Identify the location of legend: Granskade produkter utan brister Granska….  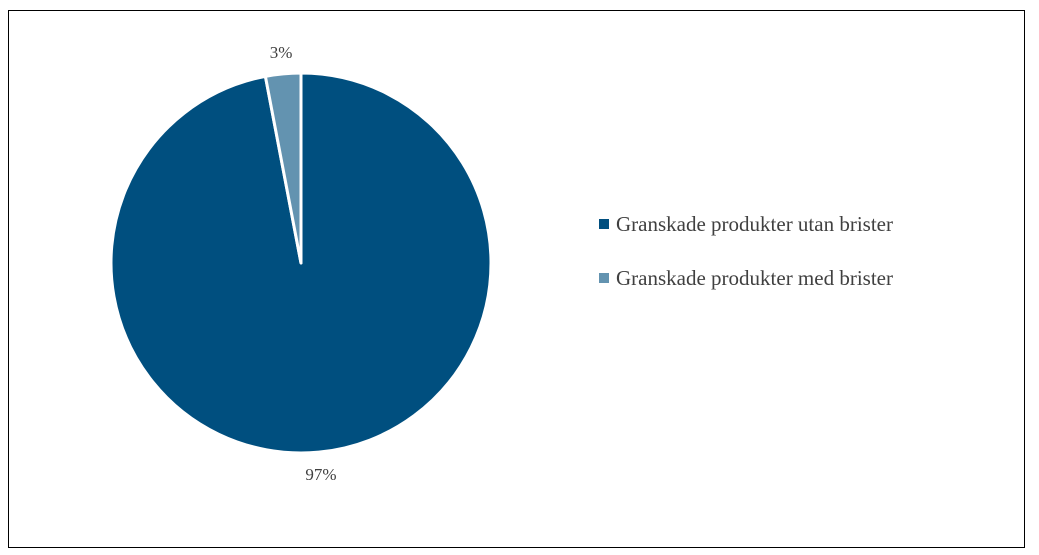
(746, 265).